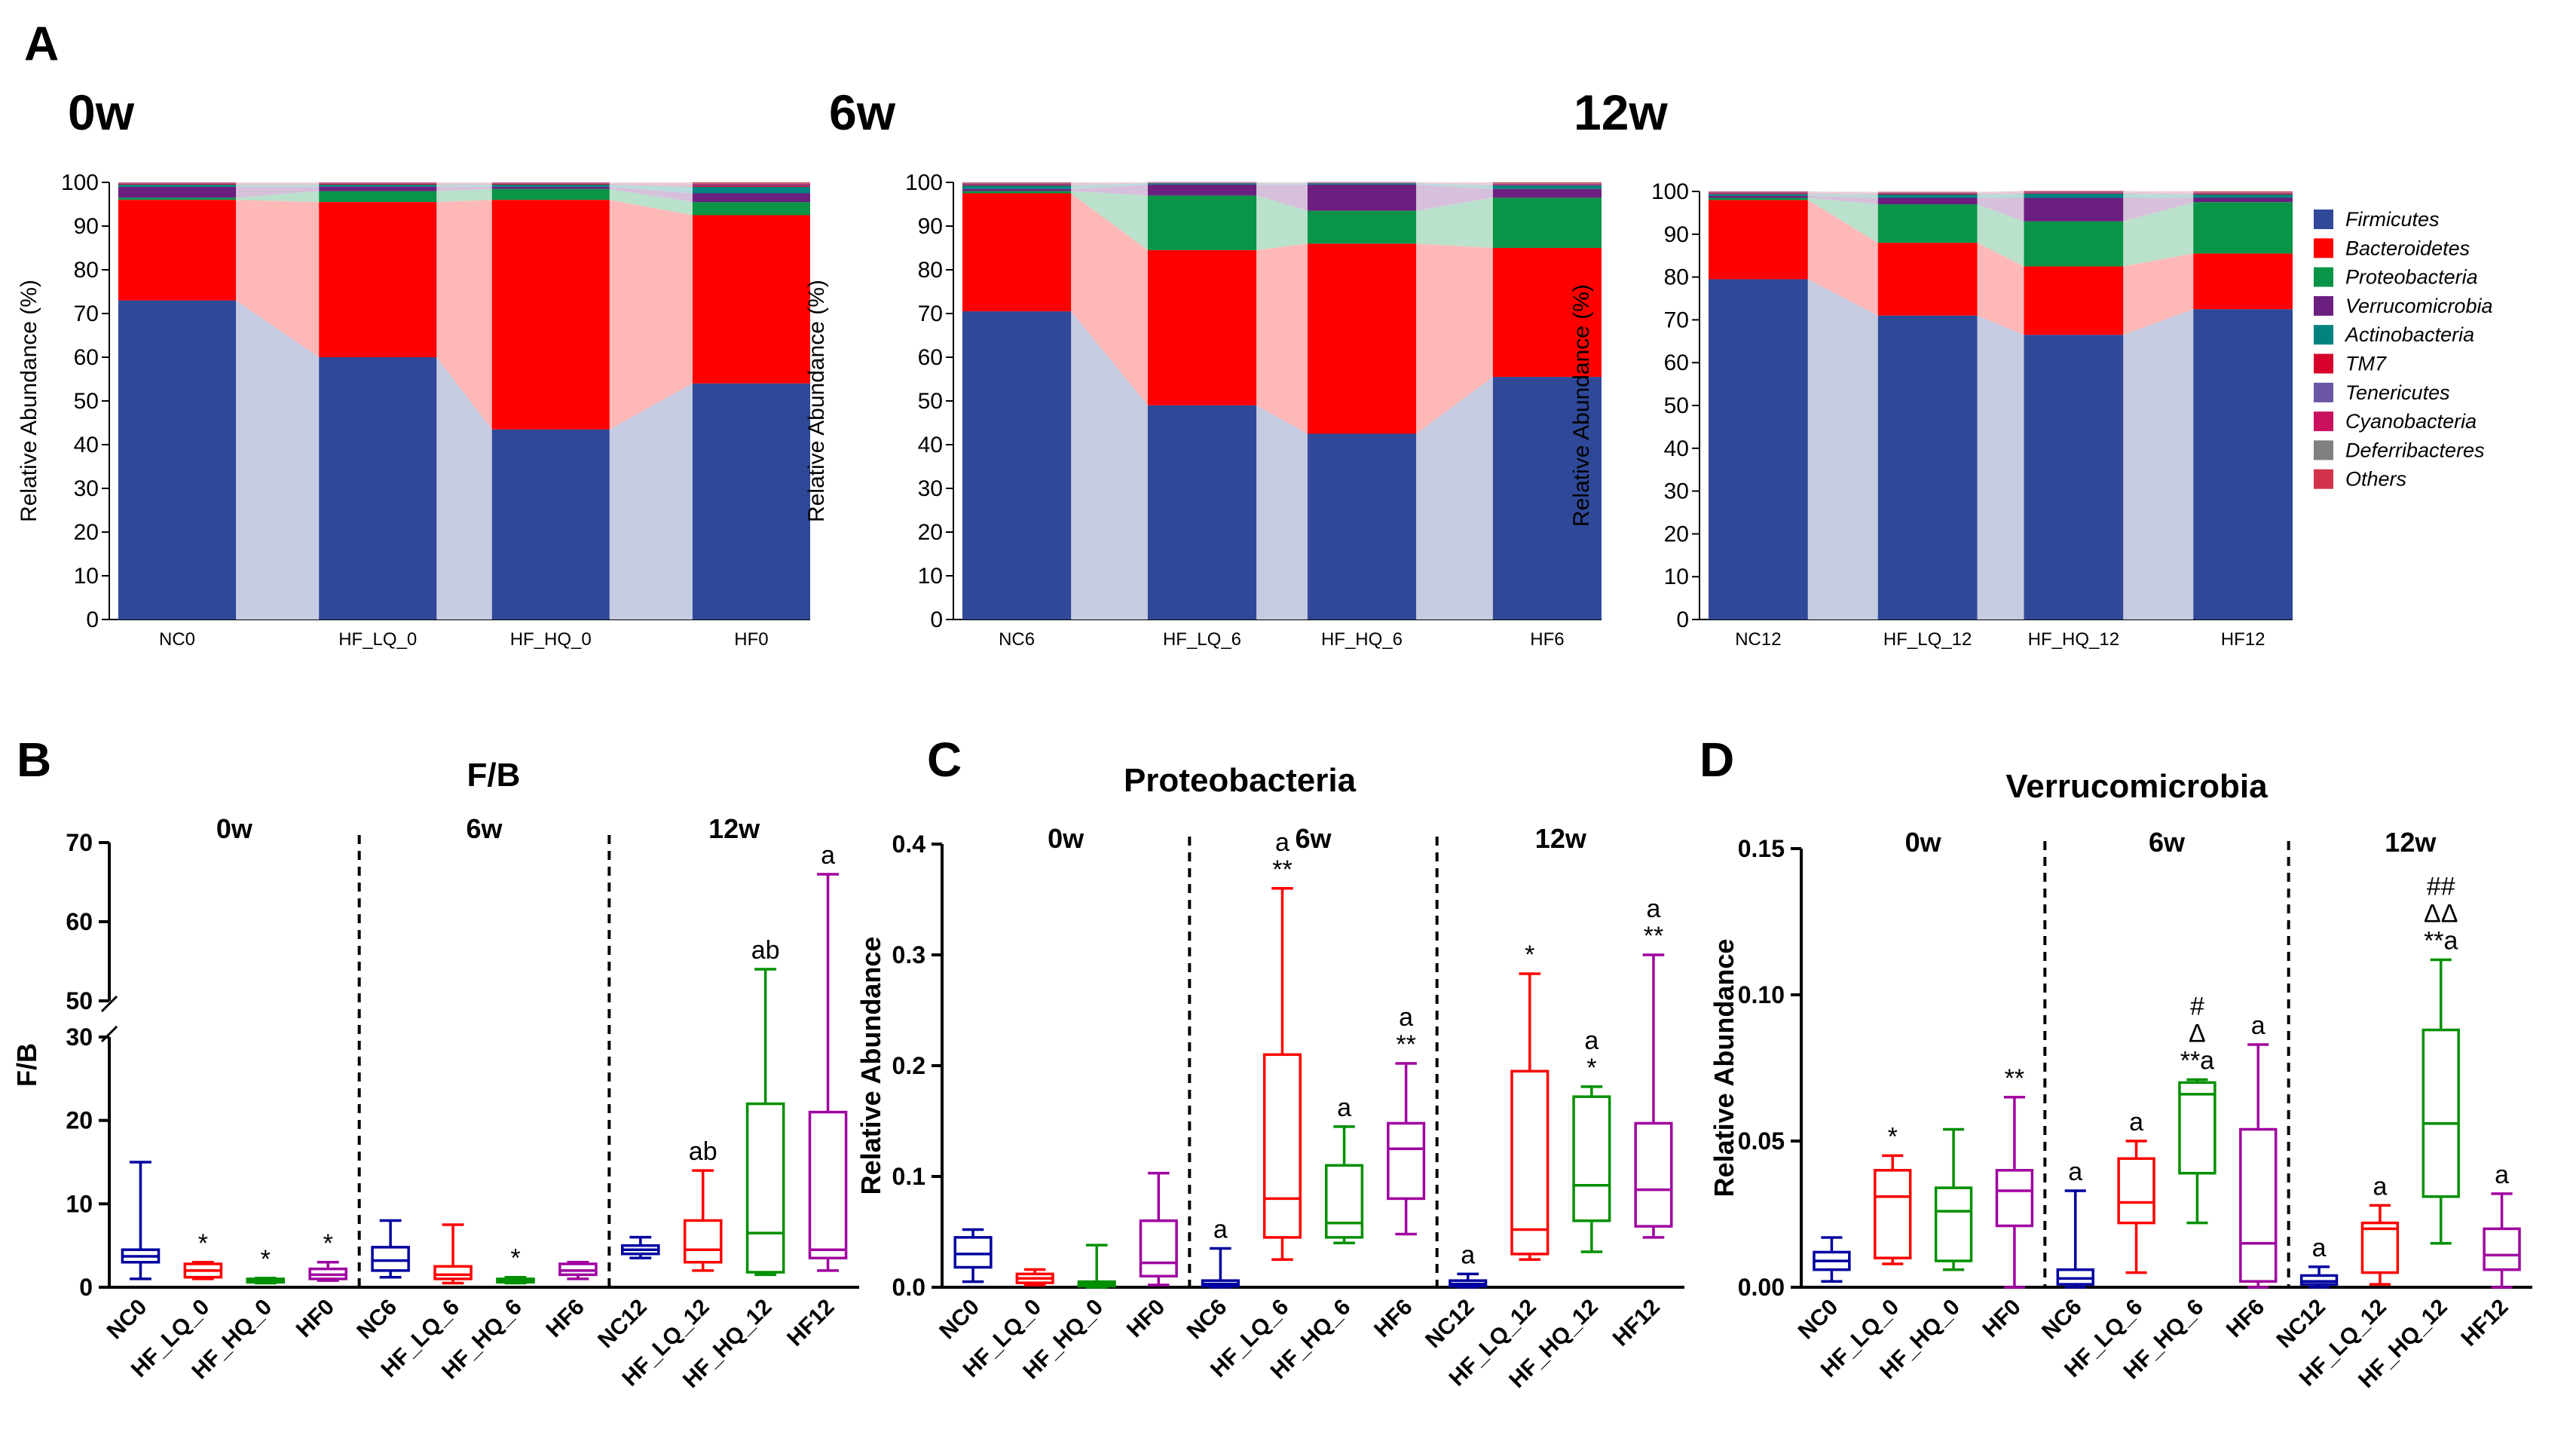  What do you see at coordinates (909, 844) in the screenshot?
I see `y-tick-label: 0.4` at bounding box center [909, 844].